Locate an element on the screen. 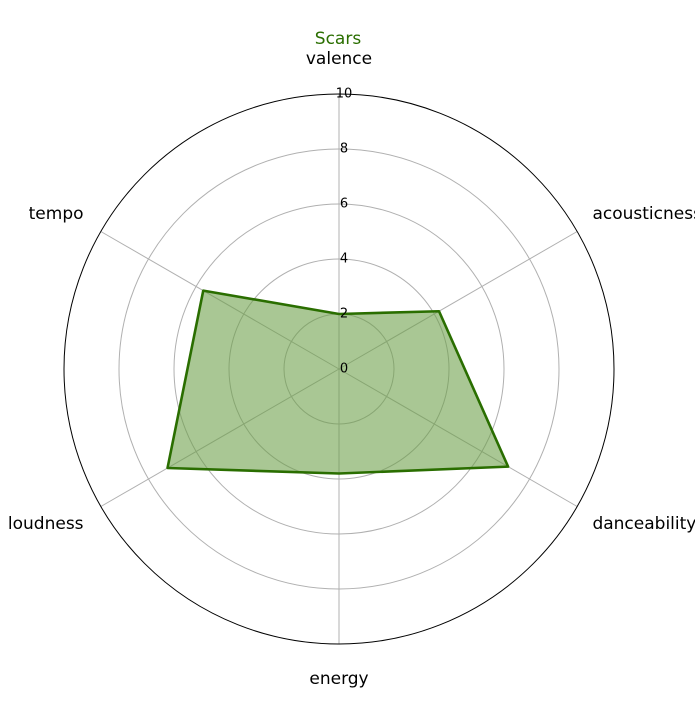 The image size is (695, 721). axis-label-loudness: loudness is located at coordinates (46, 524).